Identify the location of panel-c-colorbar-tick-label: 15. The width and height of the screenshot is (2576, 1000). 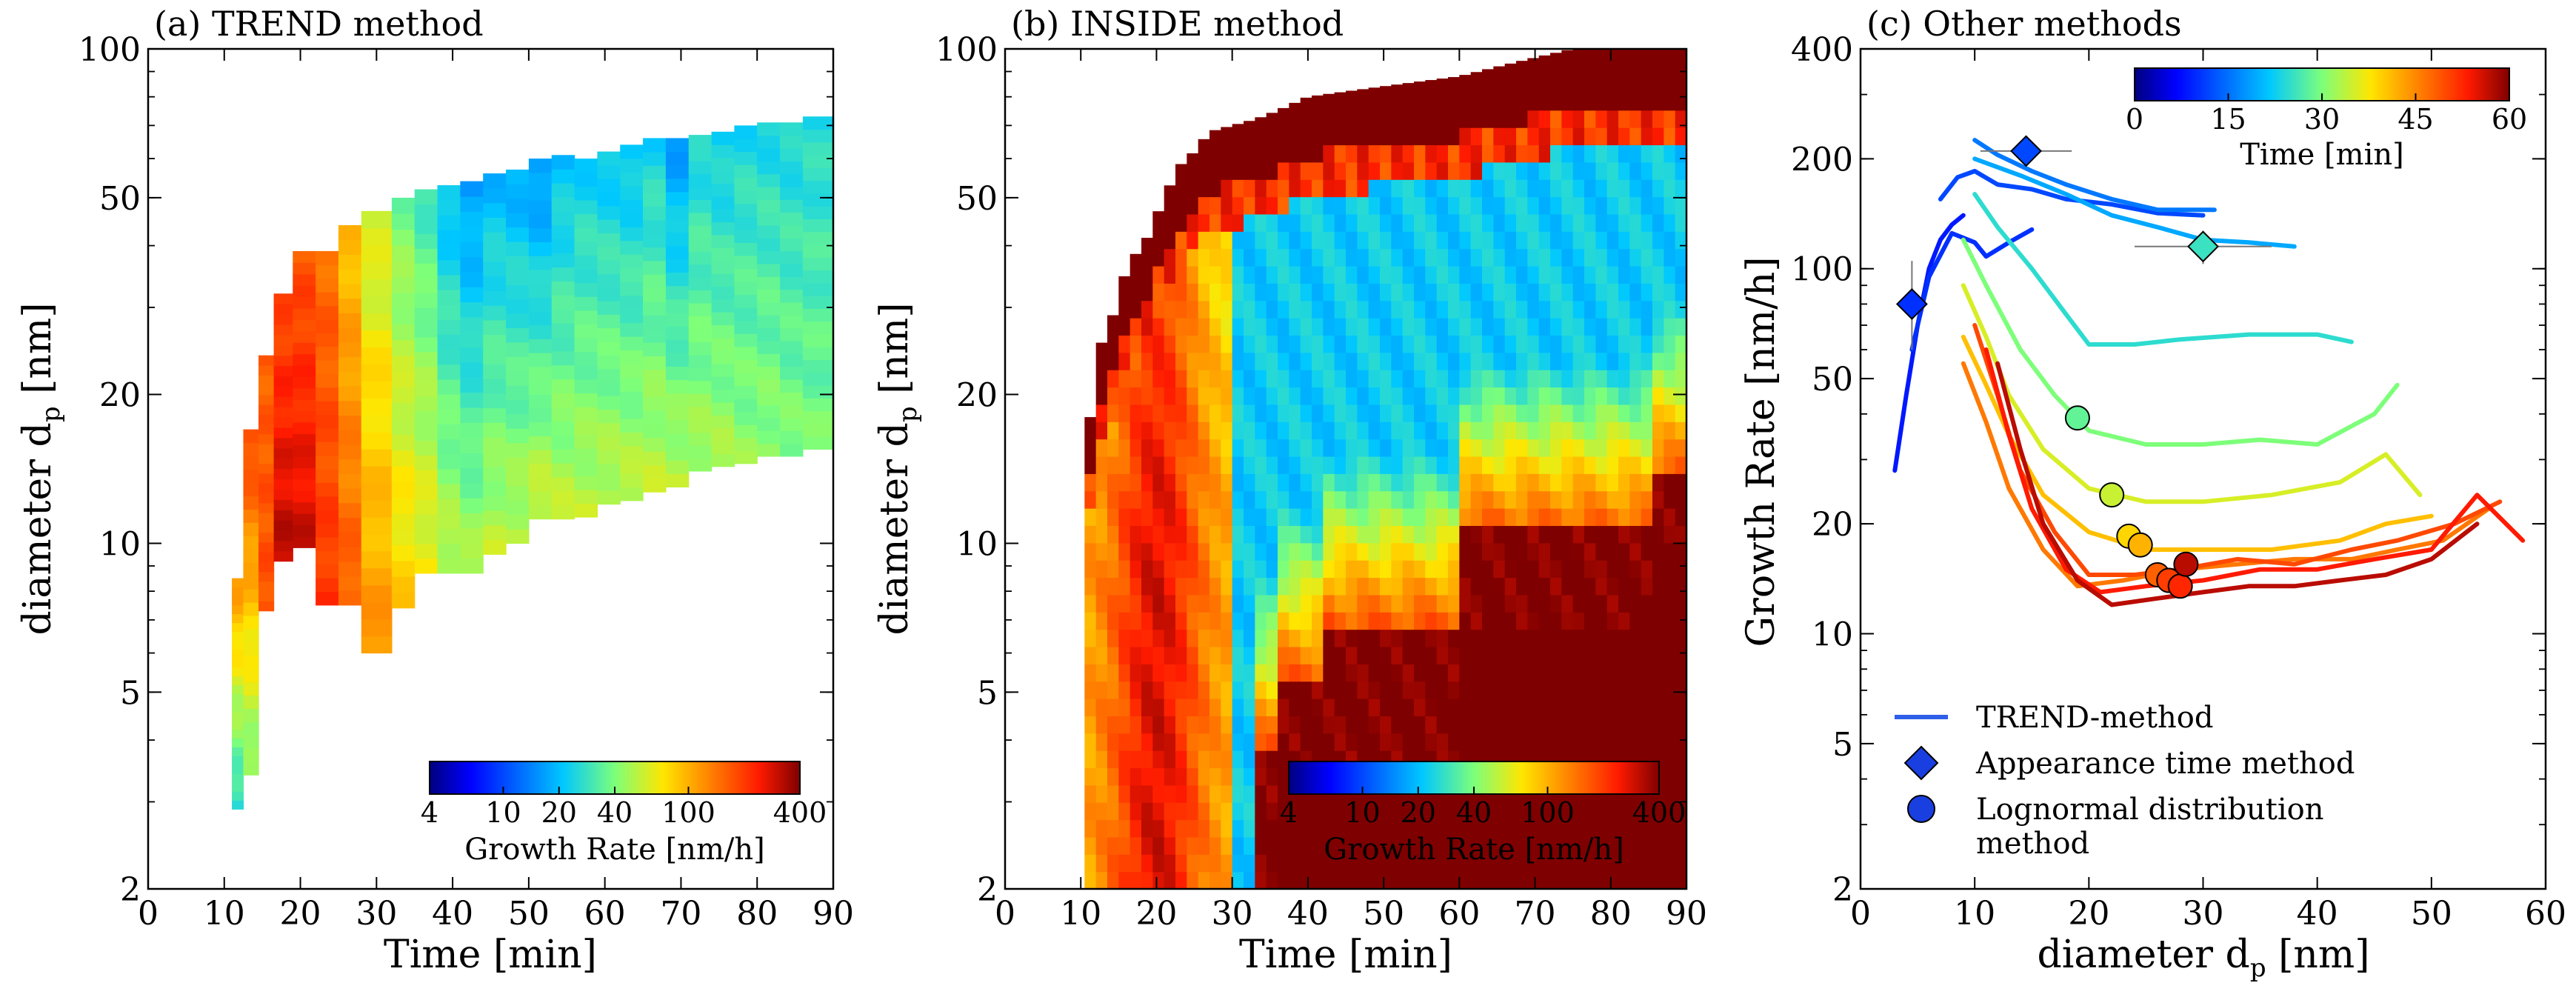
(2228, 119).